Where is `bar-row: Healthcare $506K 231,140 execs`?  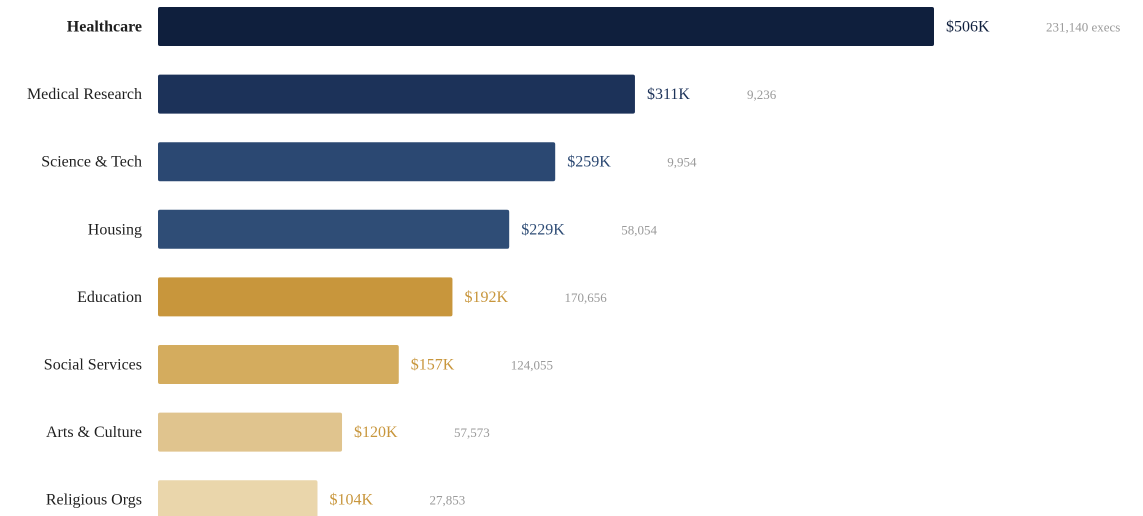
bar-row: Healthcare $506K 231,140 execs is located at coordinates (593, 26).